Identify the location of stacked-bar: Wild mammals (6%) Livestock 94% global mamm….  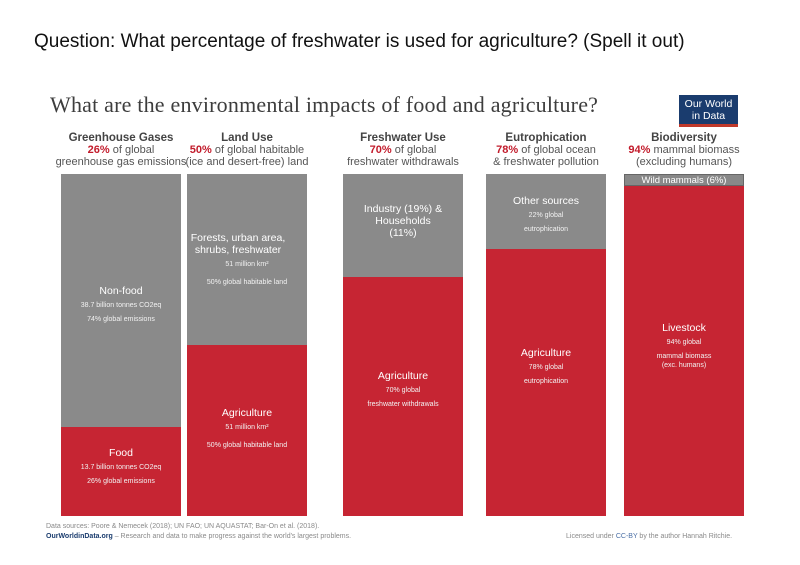
(684, 345).